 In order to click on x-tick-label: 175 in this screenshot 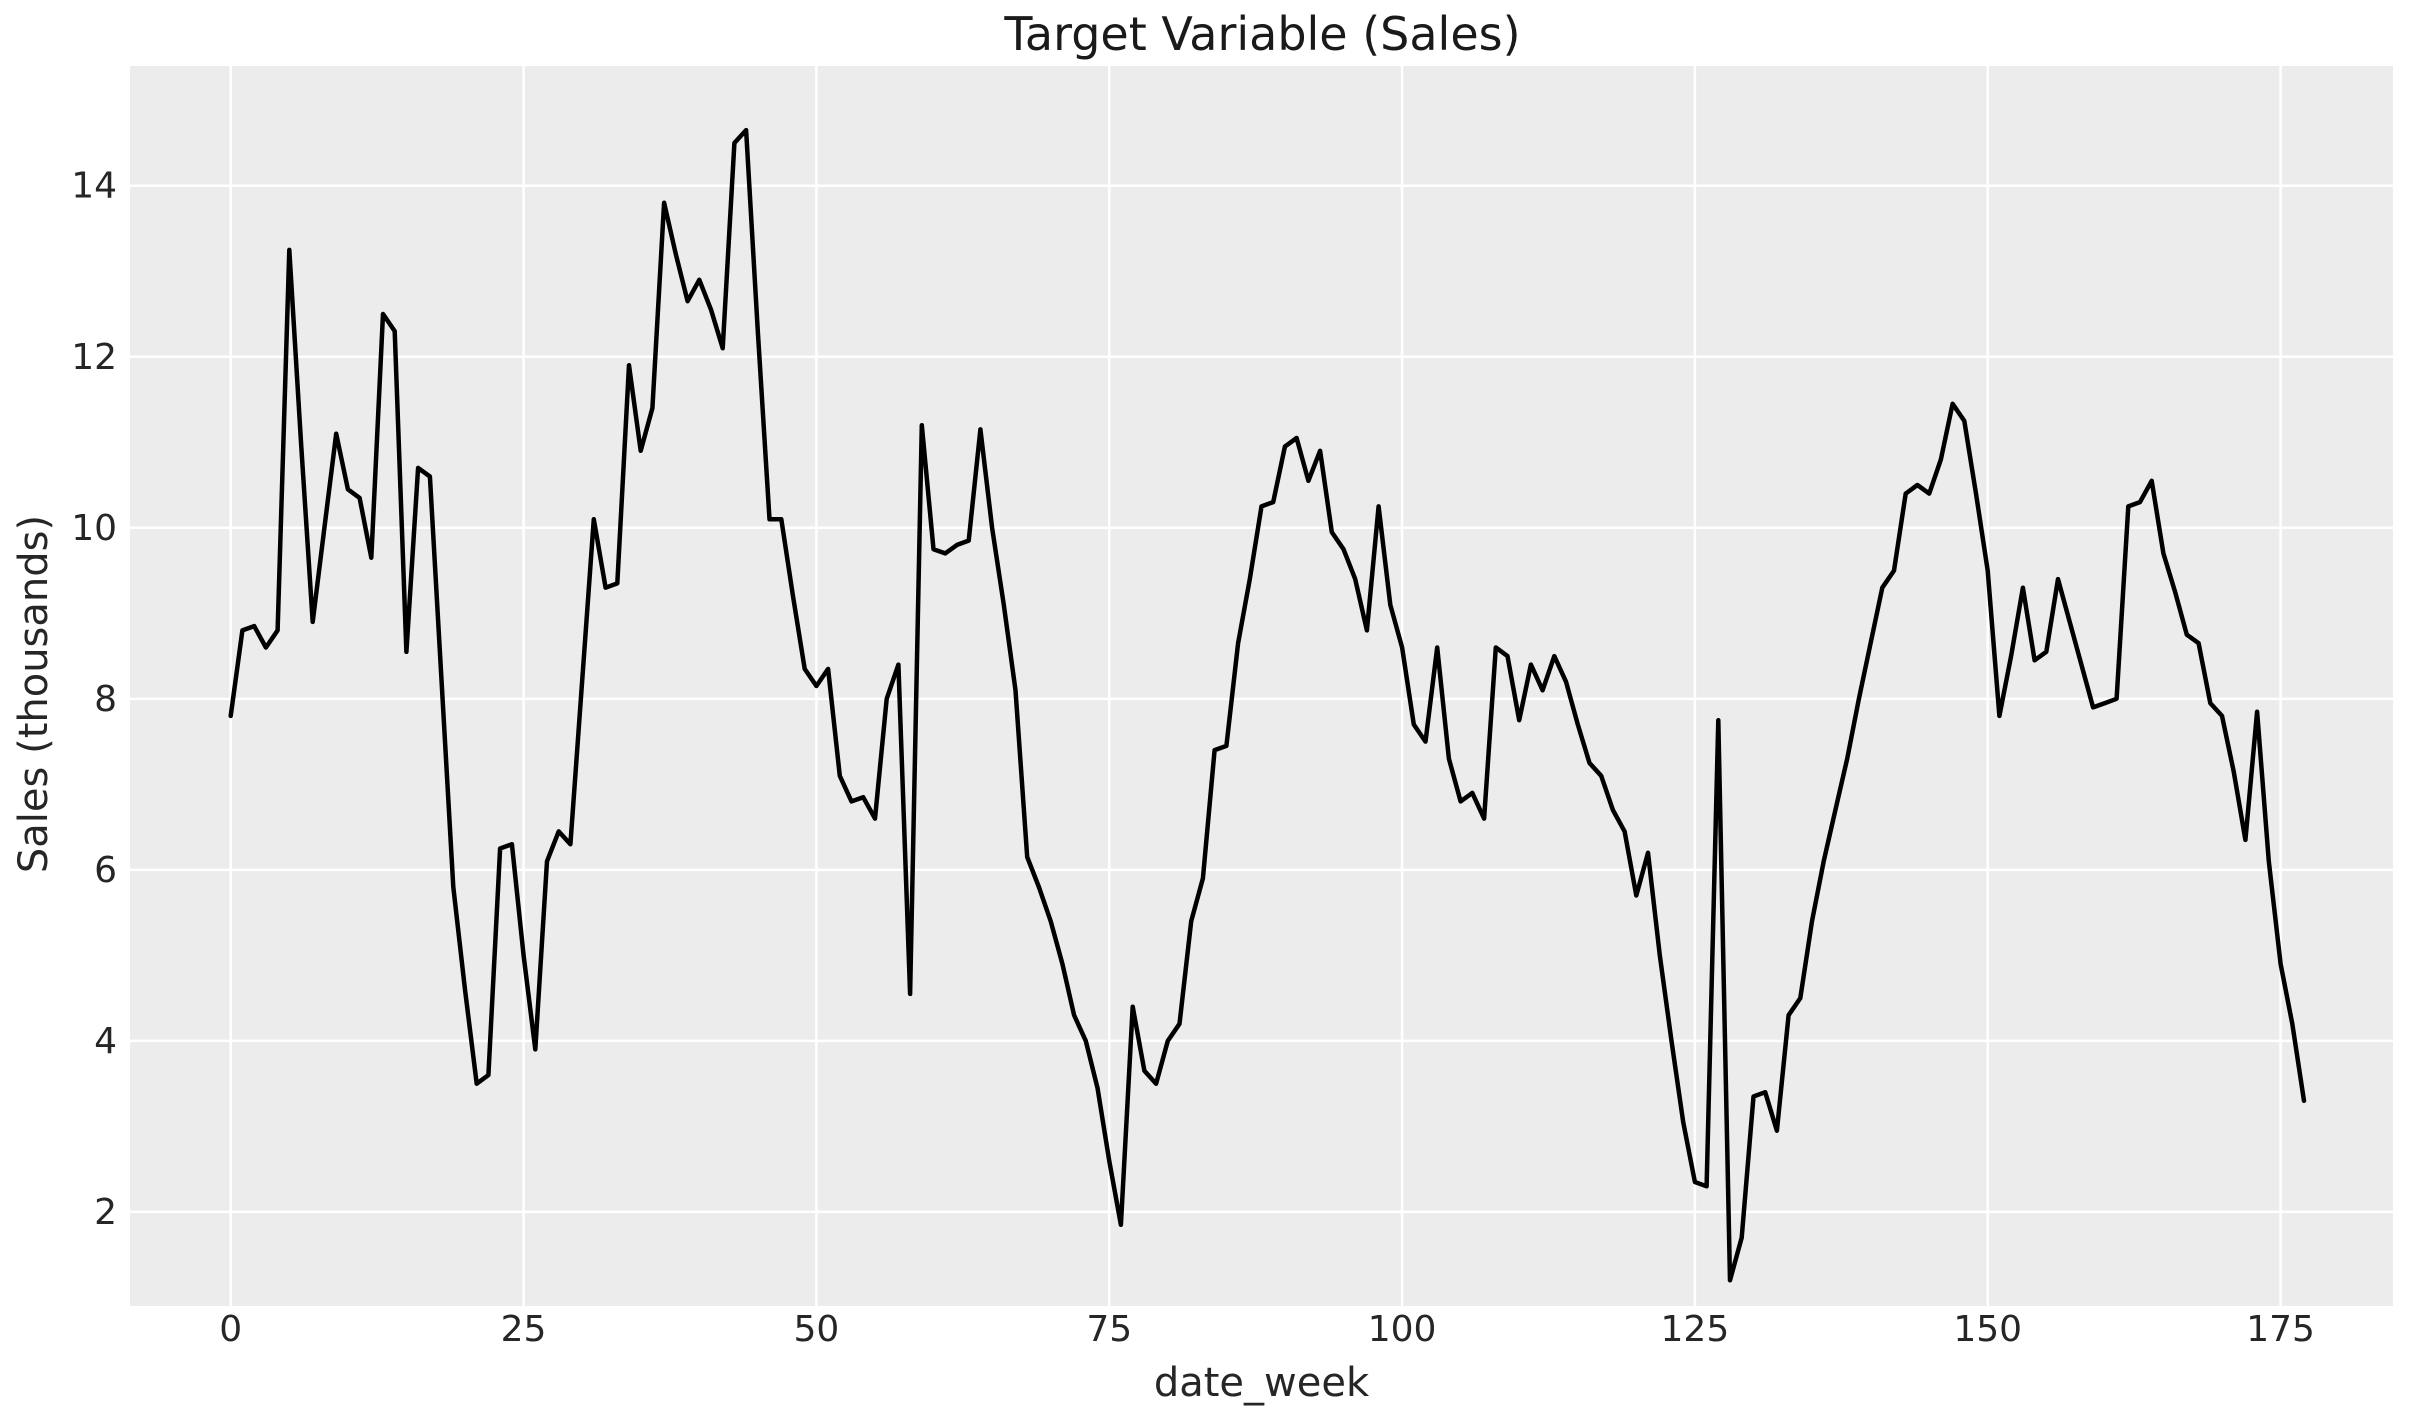, I will do `click(2280, 1329)`.